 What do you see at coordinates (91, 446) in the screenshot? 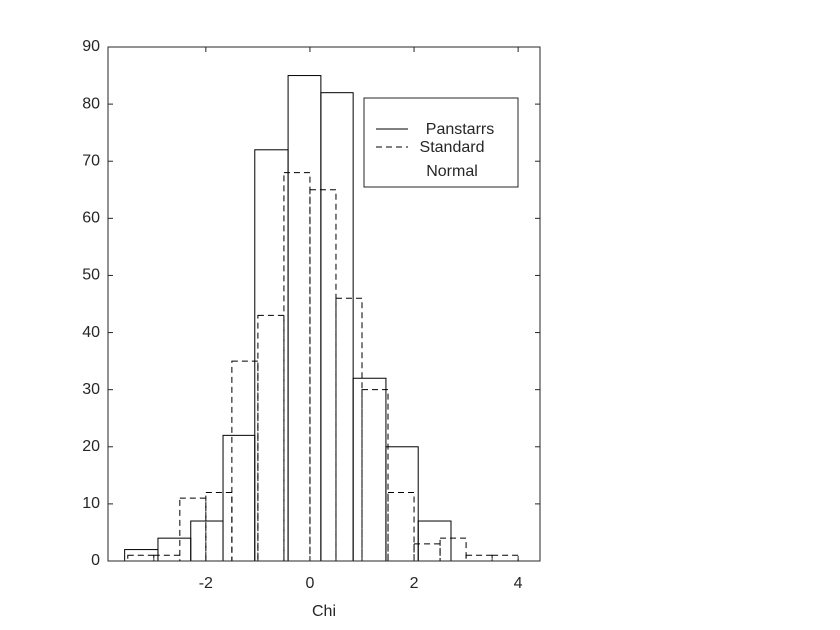
I see `y-tick-label: 20` at bounding box center [91, 446].